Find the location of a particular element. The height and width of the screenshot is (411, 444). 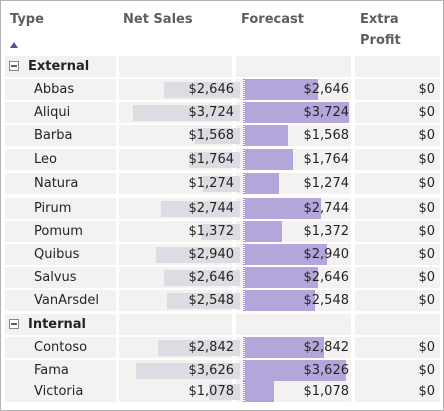

net-sales-value: $1,274 is located at coordinates (211, 183).